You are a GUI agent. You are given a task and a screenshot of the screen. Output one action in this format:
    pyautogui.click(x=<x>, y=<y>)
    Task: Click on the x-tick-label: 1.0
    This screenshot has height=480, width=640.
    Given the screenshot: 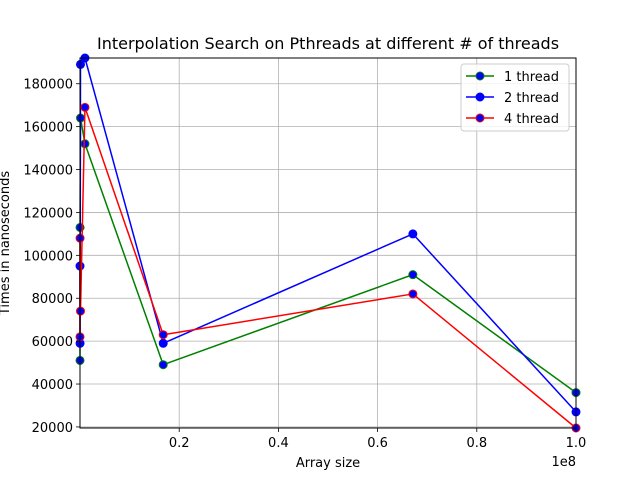 What is the action you would take?
    pyautogui.click(x=576, y=443)
    